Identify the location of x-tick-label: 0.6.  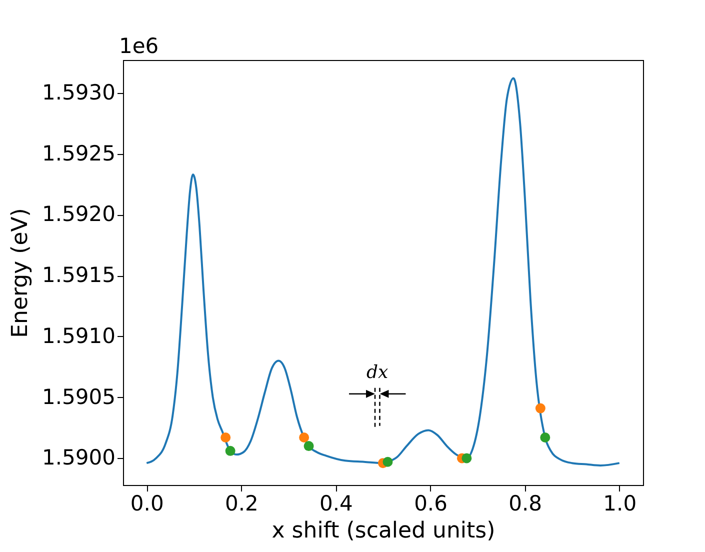
(431, 504).